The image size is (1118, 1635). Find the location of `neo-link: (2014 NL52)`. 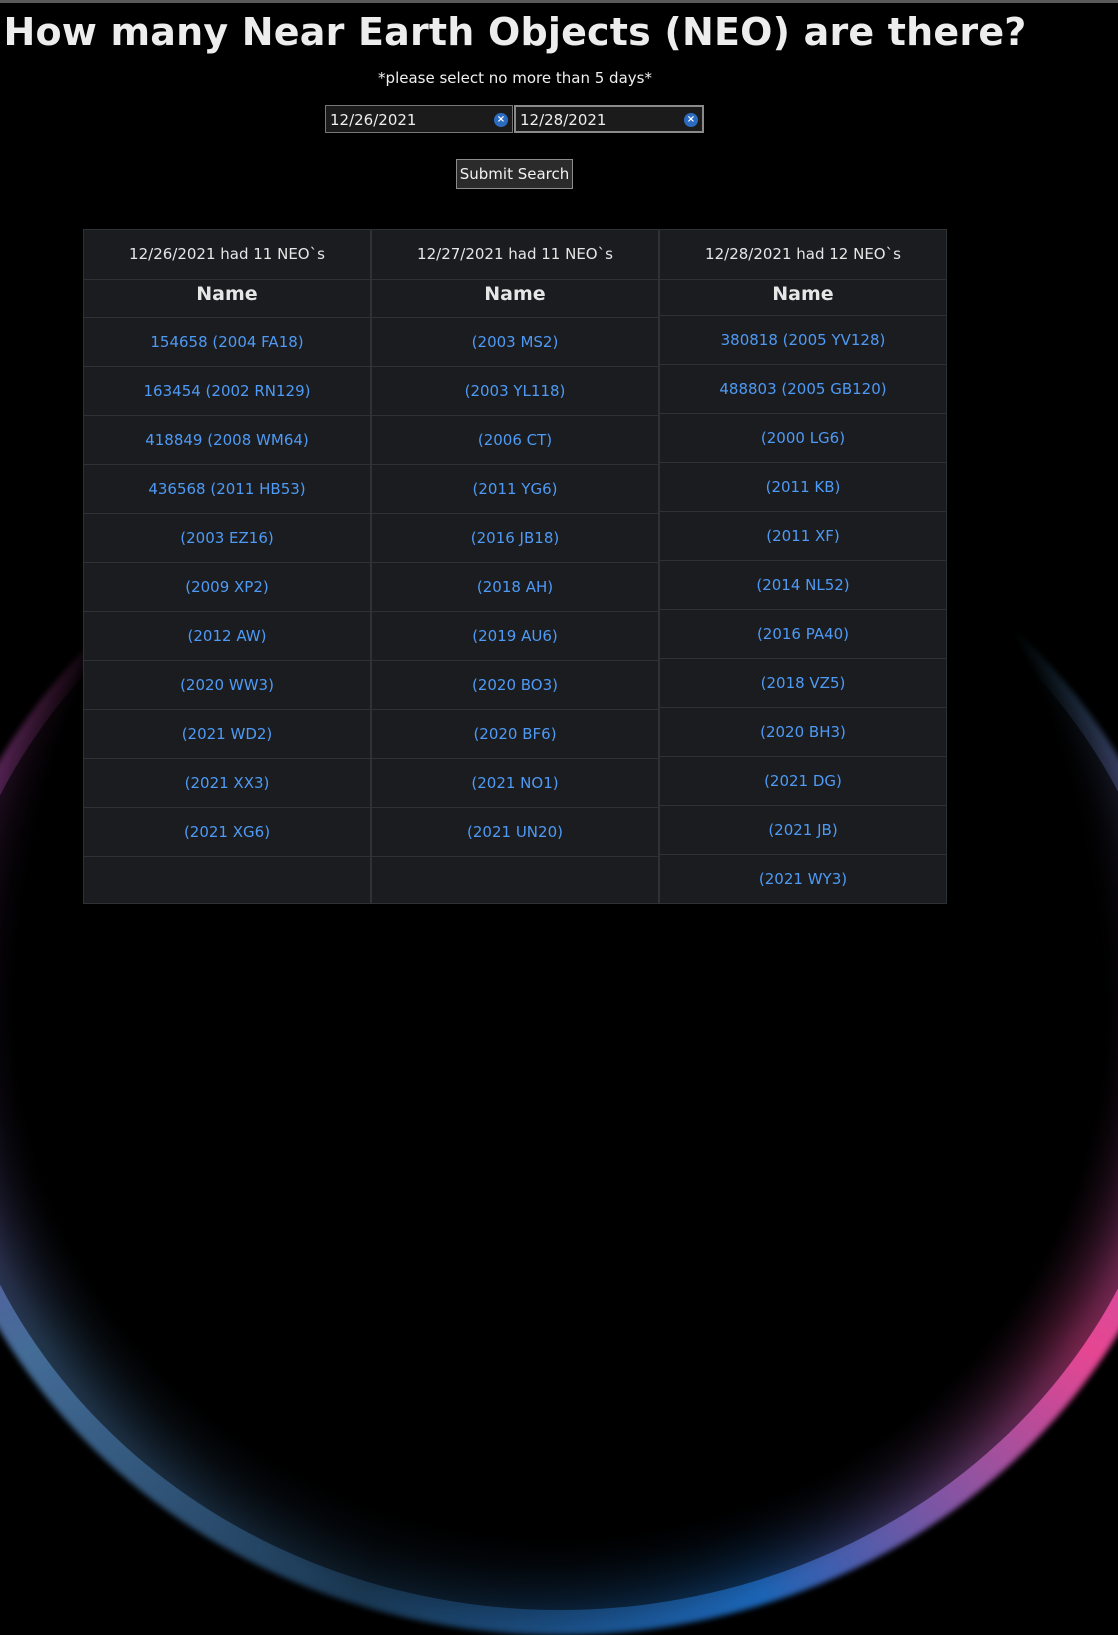

neo-link: (2014 NL52) is located at coordinates (803, 585).